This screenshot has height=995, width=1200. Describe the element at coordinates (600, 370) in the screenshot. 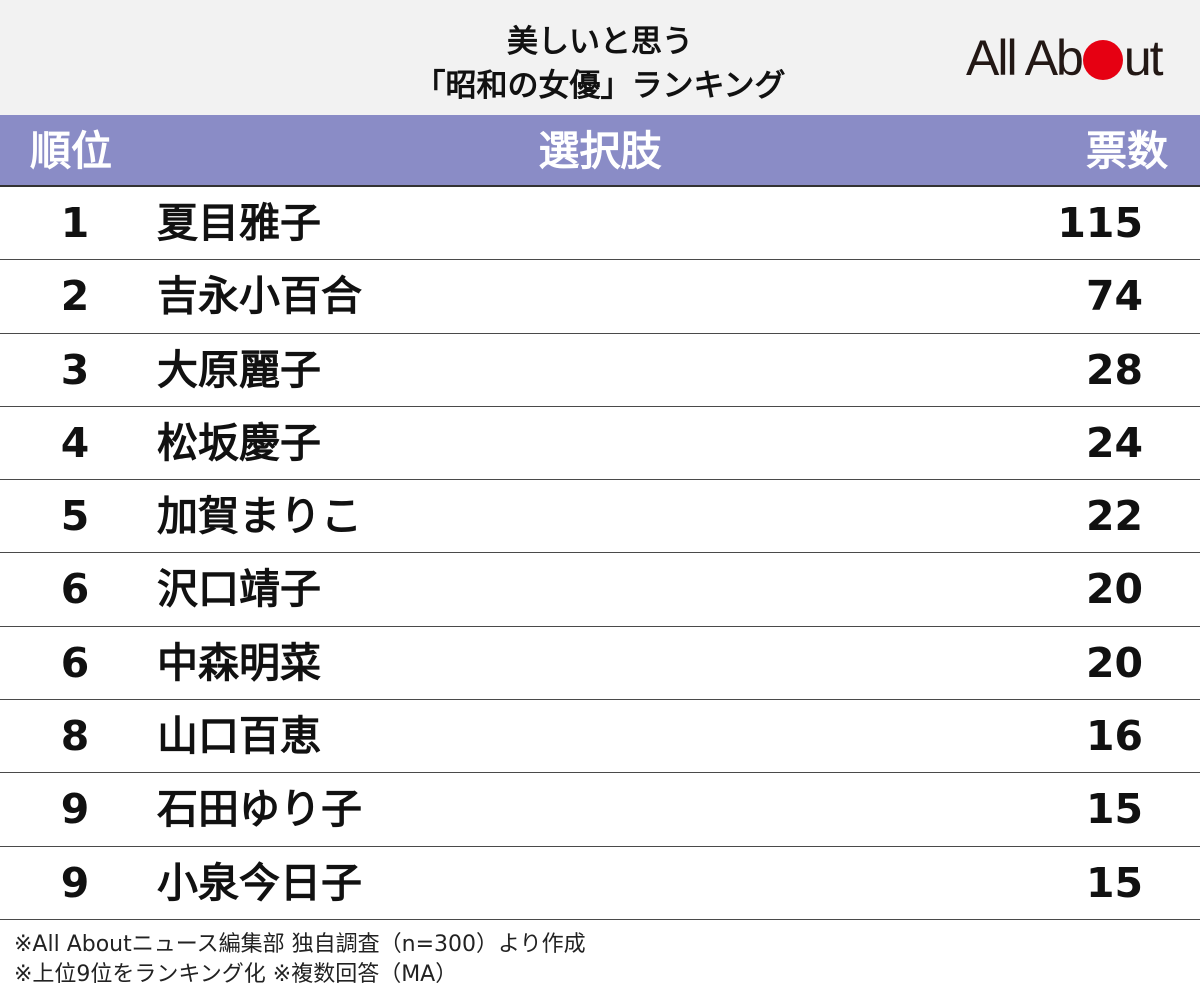

I see `table-row: 3 大原麗子 28` at that location.